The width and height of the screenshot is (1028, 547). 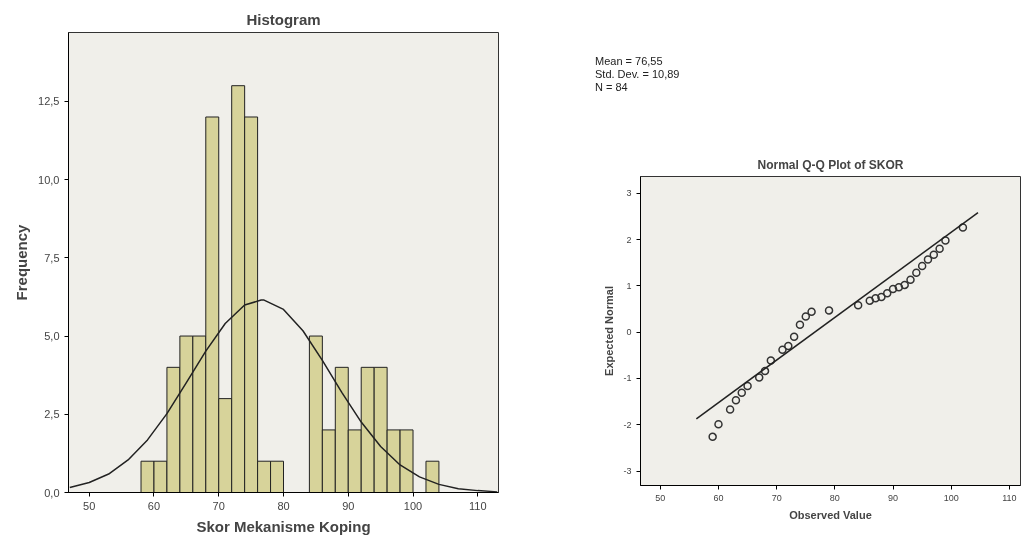 I want to click on y-tick-label: 10,0, so click(x=49, y=179).